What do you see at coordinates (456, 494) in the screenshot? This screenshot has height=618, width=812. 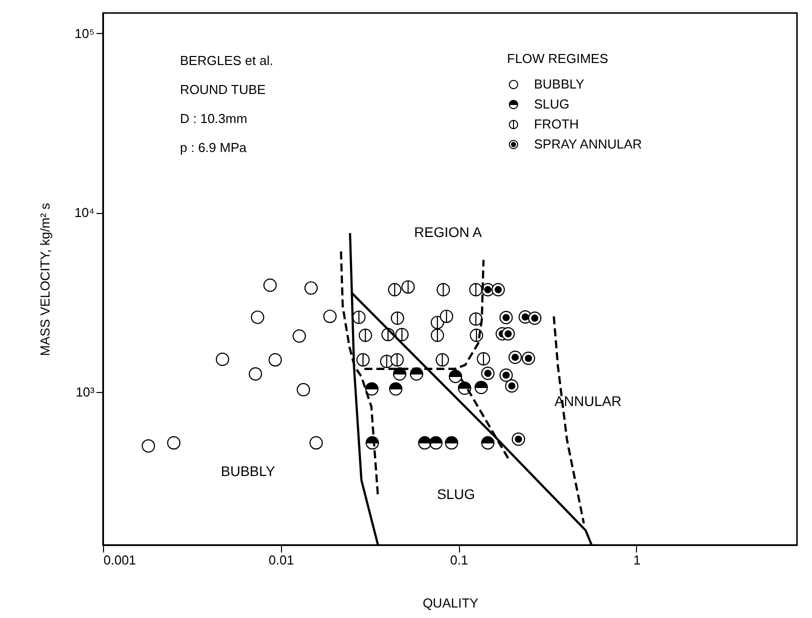 I see `annotation: SLUG` at bounding box center [456, 494].